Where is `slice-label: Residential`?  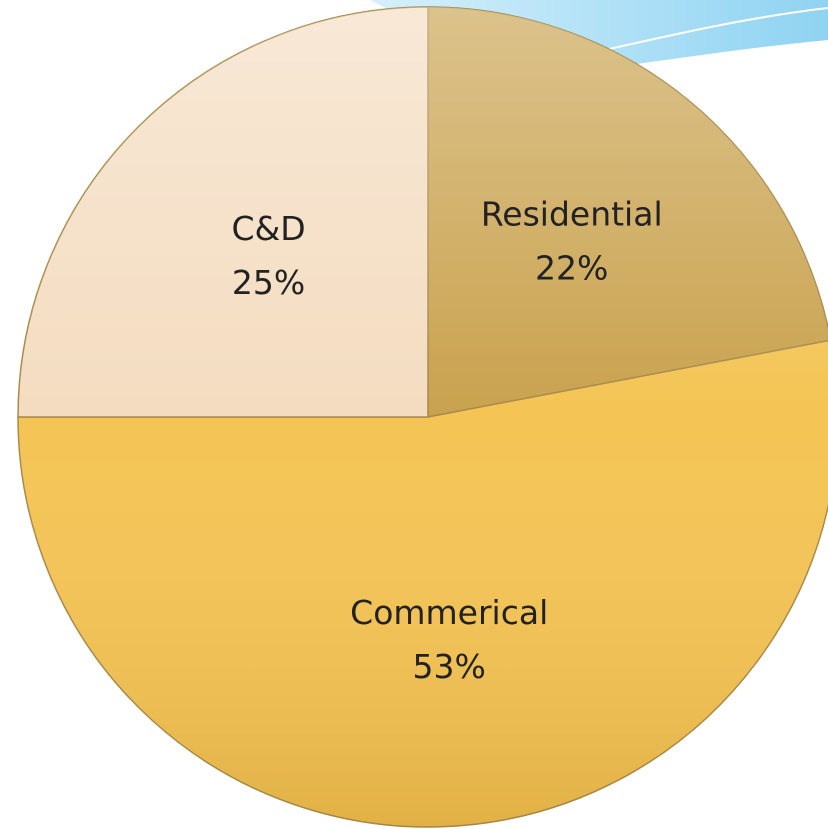
slice-label: Residential is located at coordinates (572, 214).